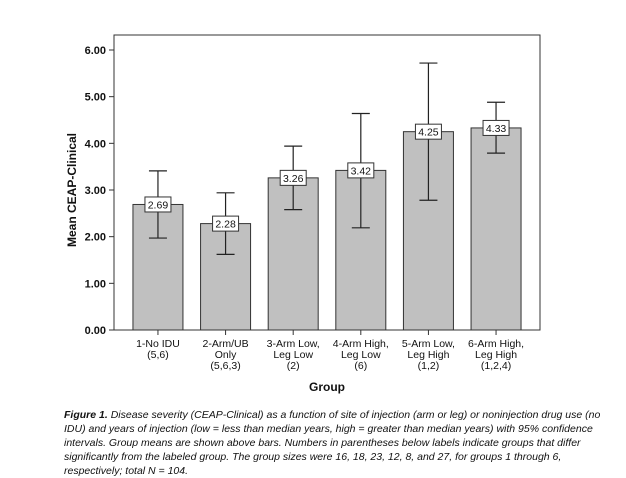 The height and width of the screenshot is (478, 626). Describe the element at coordinates (226, 344) in the screenshot. I see `x-tick-label-line: 2-Arm/UB` at that location.